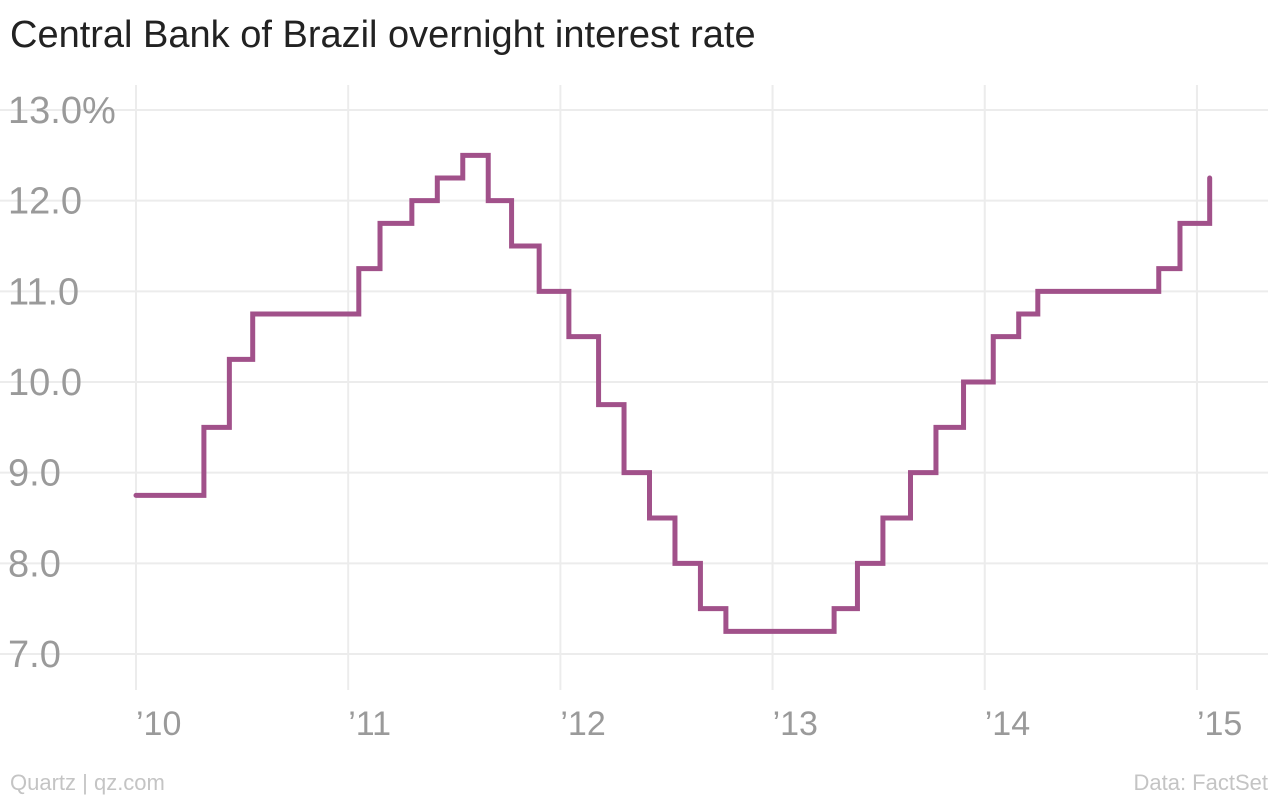 Image resolution: width=1280 pixels, height=800 pixels. I want to click on x-axis-ticks: ’10 ’11 ’12 ’13 ’14 ’15, so click(689, 724).